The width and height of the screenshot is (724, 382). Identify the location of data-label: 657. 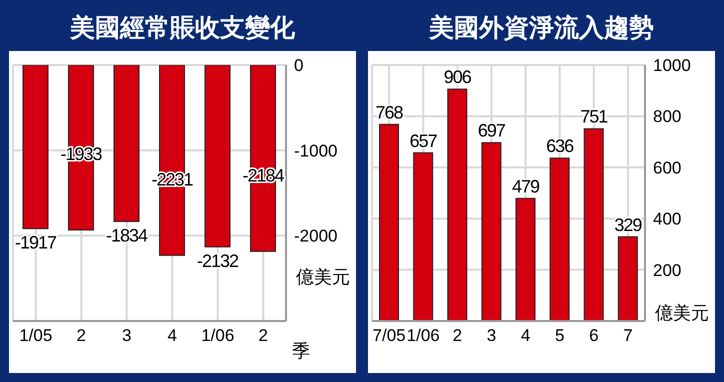
(424, 140).